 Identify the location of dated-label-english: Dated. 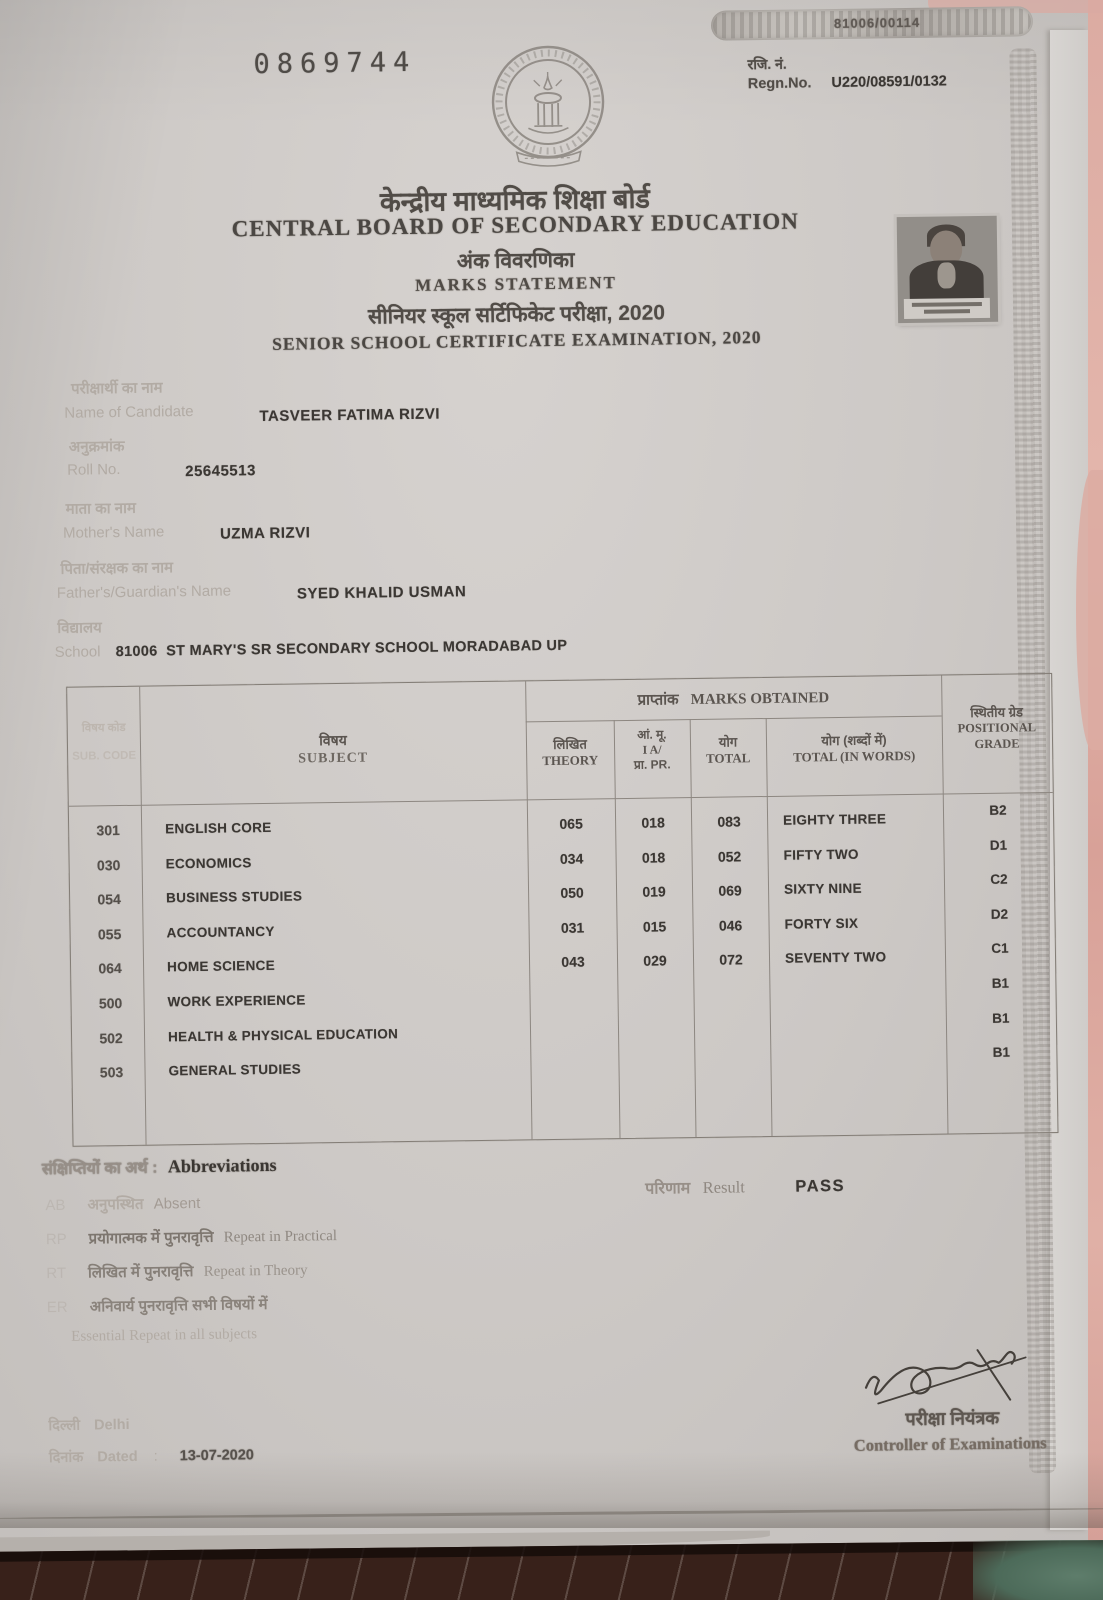
(117, 1457).